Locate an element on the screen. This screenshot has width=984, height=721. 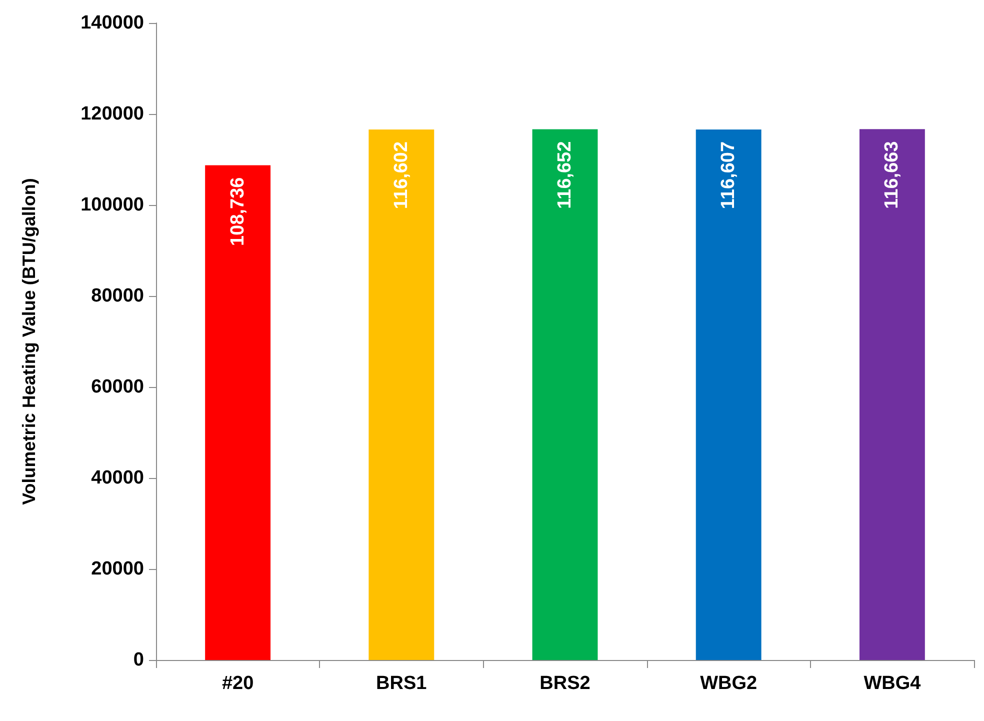
y-tick-label: 60000 is located at coordinates (117, 387).